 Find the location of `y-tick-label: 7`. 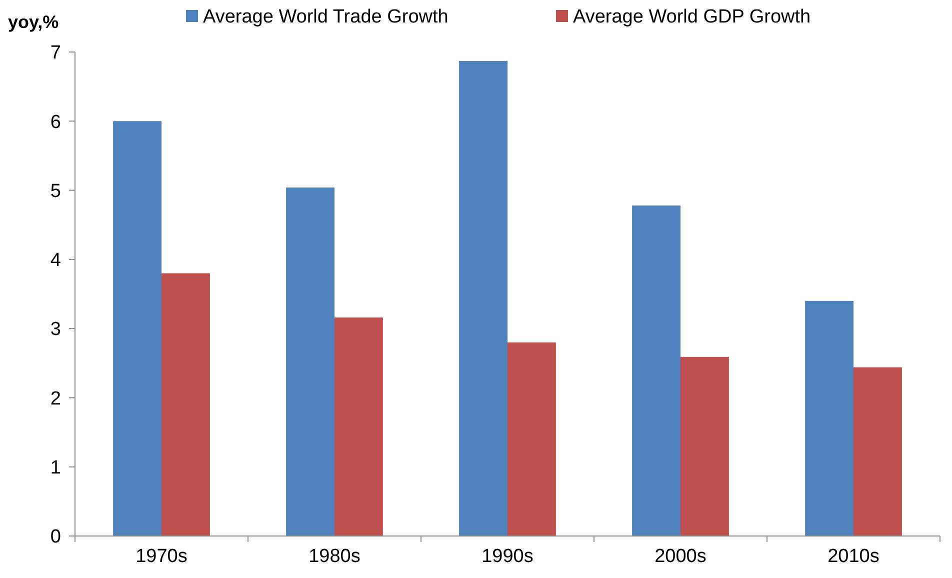

y-tick-label: 7 is located at coordinates (55, 53).